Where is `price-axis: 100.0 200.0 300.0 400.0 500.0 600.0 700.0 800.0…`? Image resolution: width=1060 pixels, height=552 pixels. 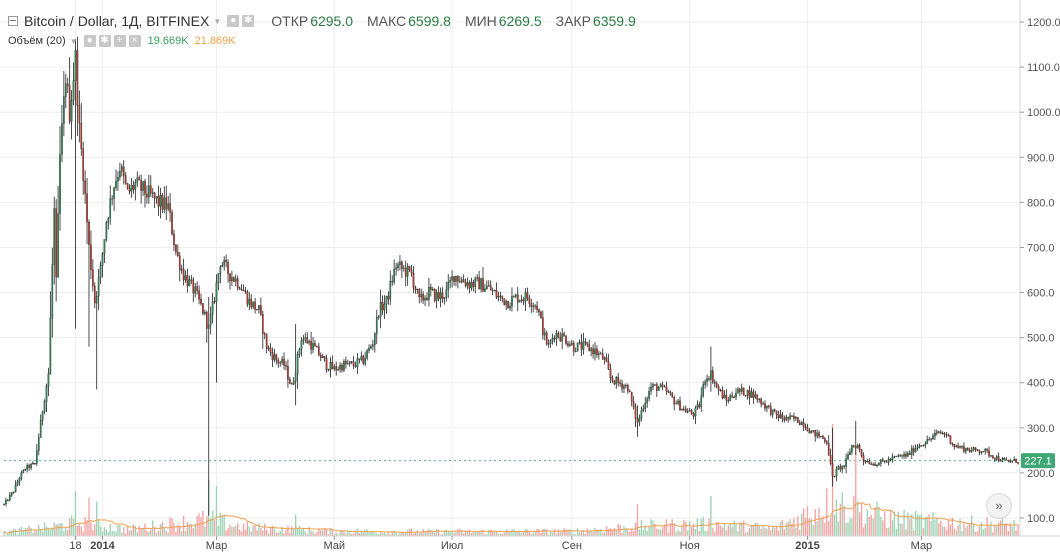
price-axis: 100.0 200.0 300.0 400.0 500.0 600.0 700.0 800.0… is located at coordinates (1040, 271).